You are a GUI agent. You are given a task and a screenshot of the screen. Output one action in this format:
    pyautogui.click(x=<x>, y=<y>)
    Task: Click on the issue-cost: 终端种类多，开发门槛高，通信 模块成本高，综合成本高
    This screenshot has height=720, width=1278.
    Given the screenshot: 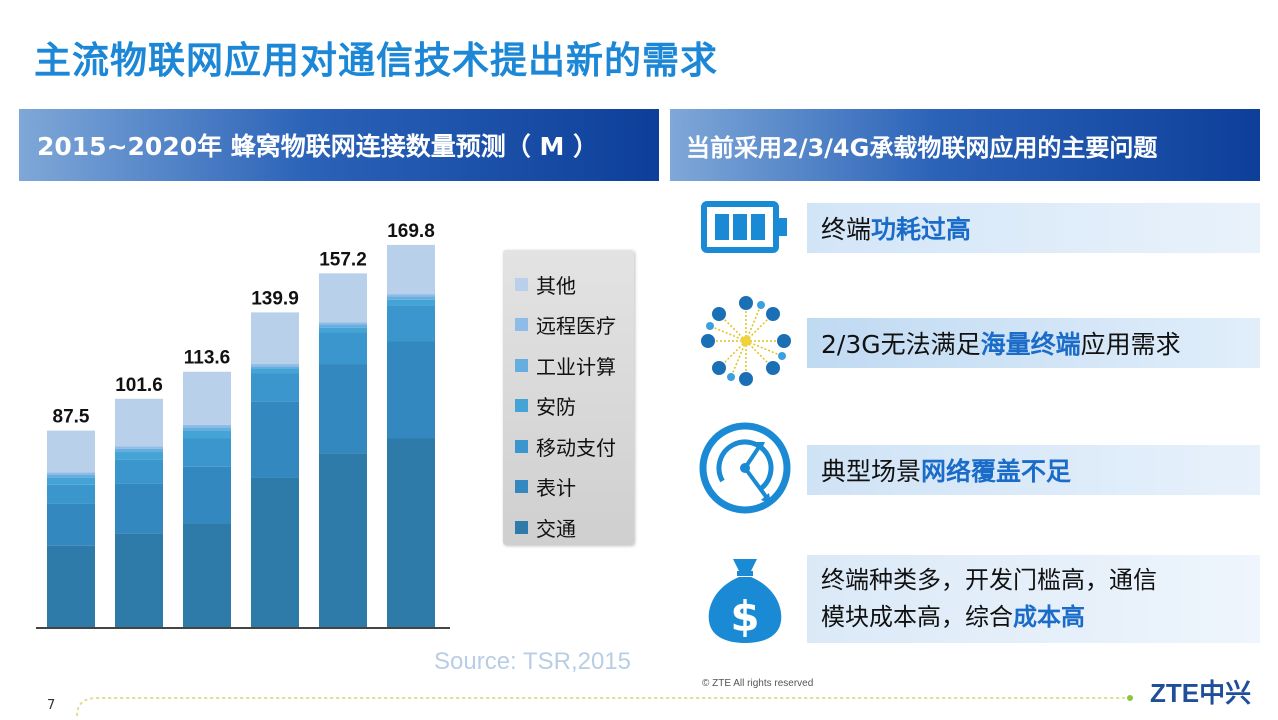 What is the action you would take?
    pyautogui.click(x=1033, y=599)
    